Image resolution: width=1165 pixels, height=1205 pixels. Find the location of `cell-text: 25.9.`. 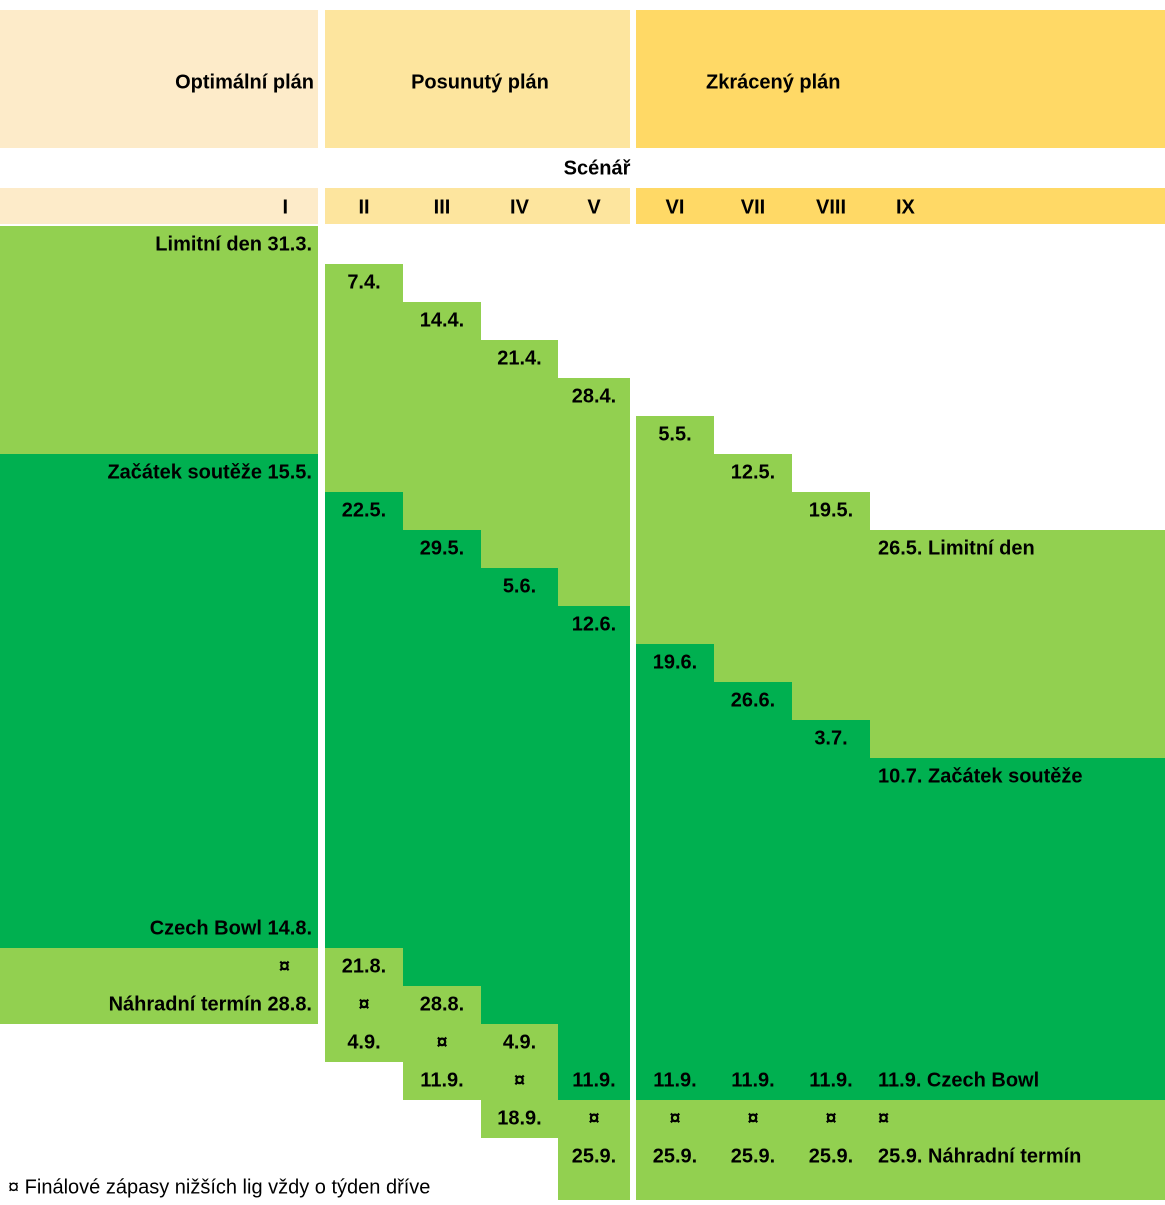

cell-text: 25.9. is located at coordinates (675, 1156).